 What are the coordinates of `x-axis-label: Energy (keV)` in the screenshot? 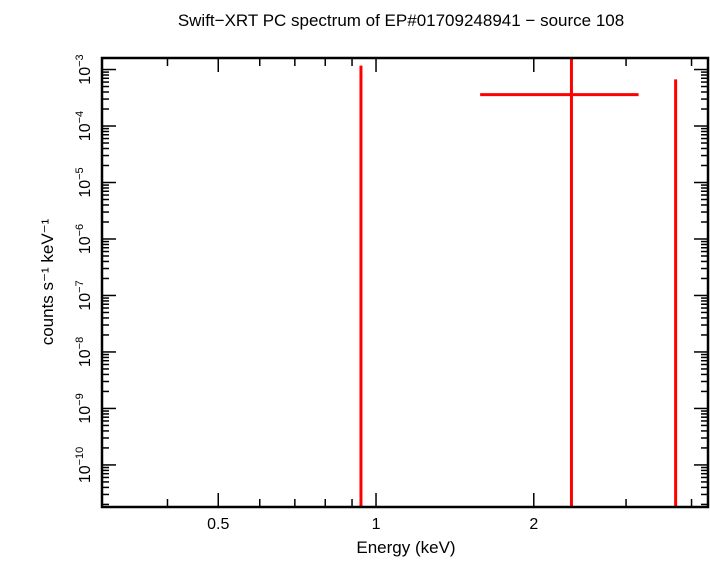 It's located at (405, 547).